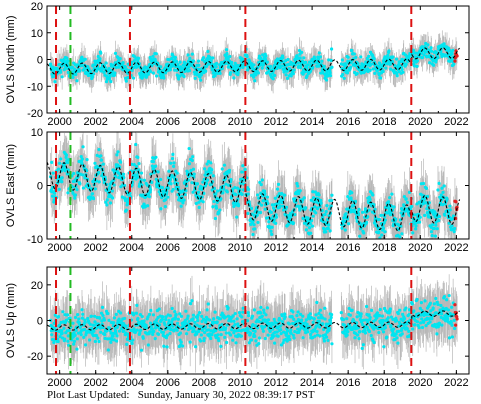  I want to click on x-tick-label: 2008, so click(204, 383).